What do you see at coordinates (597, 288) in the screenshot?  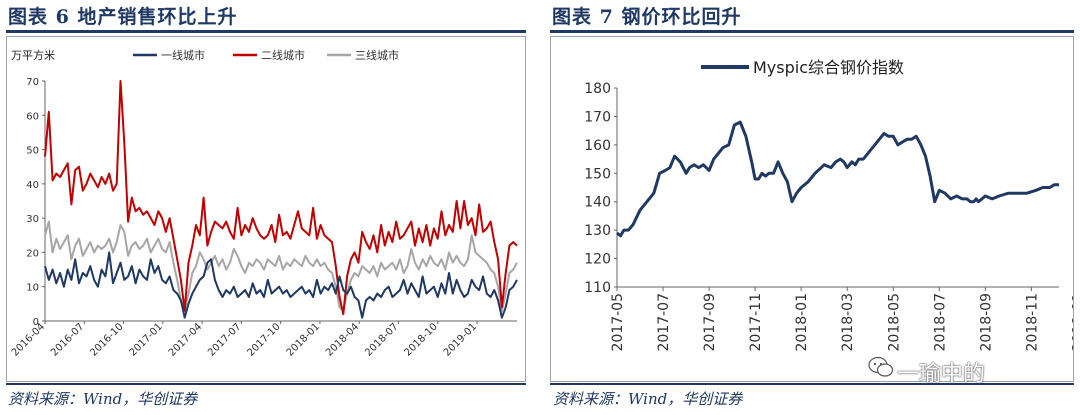 I see `y-tick-label: 110` at bounding box center [597, 288].